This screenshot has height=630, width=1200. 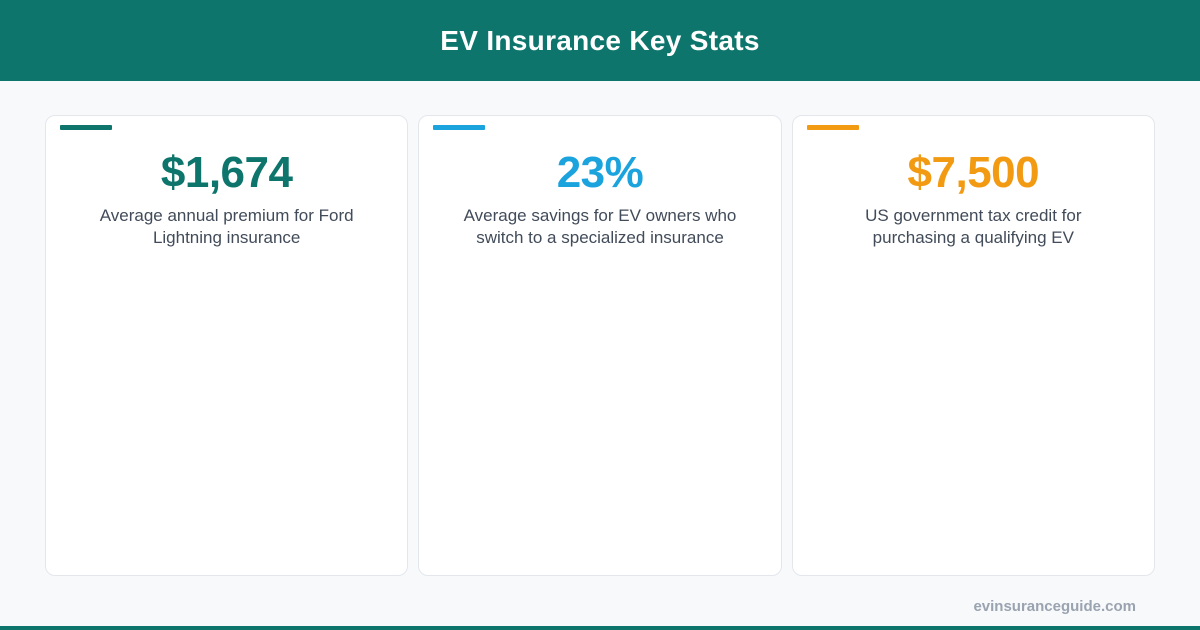 What do you see at coordinates (1054, 606) in the screenshot?
I see `site-url: evinsuranceguide.com` at bounding box center [1054, 606].